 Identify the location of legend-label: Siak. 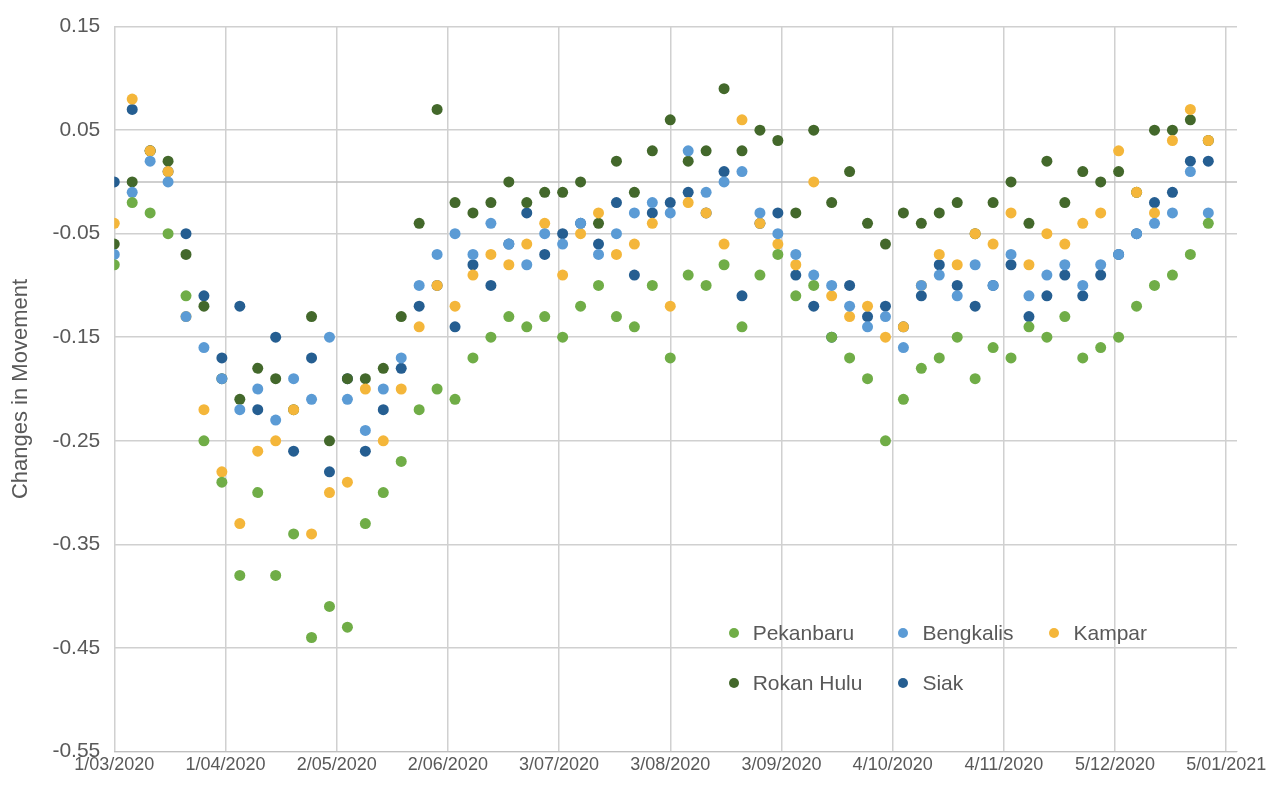
(943, 683).